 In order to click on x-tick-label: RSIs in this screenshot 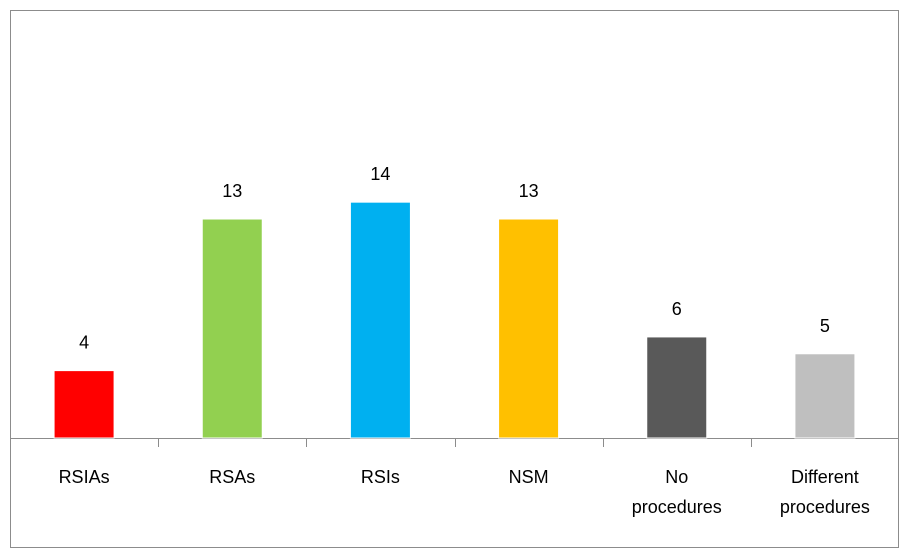, I will do `click(380, 477)`.